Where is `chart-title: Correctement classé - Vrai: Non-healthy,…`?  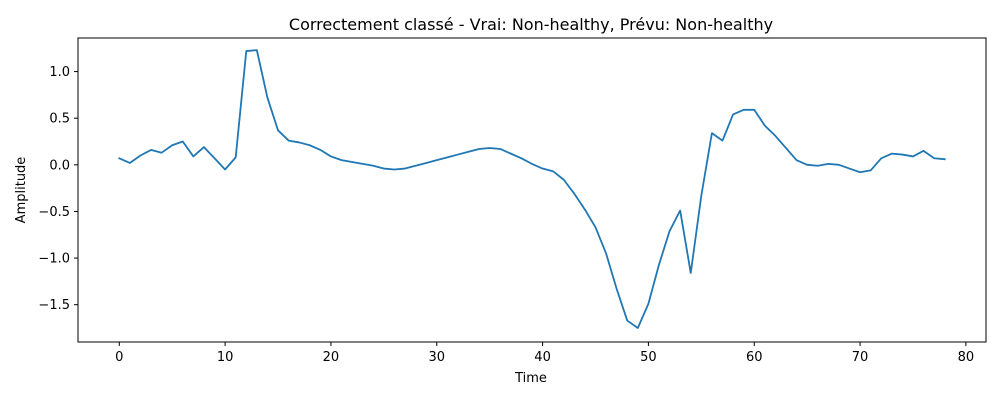
chart-title: Correctement classé - Vrai: Non-healthy,… is located at coordinates (531, 24).